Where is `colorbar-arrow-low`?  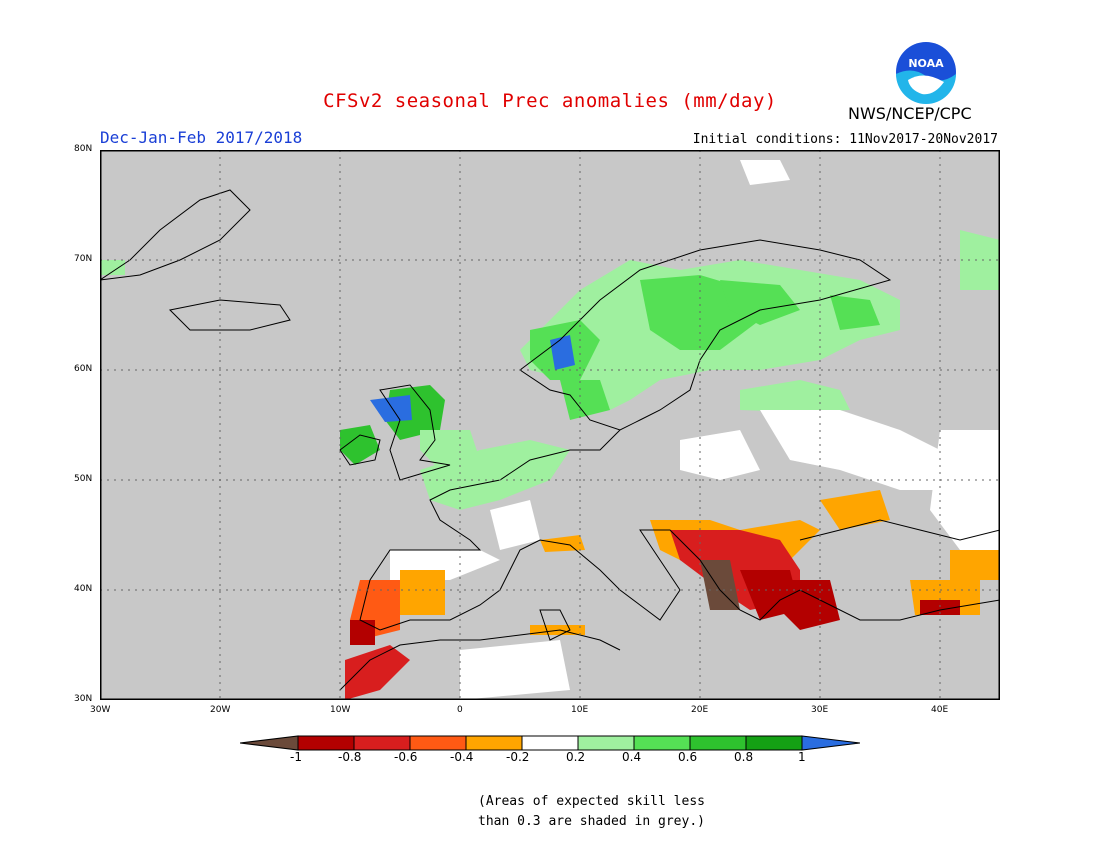 colorbar-arrow-low is located at coordinates (269, 743).